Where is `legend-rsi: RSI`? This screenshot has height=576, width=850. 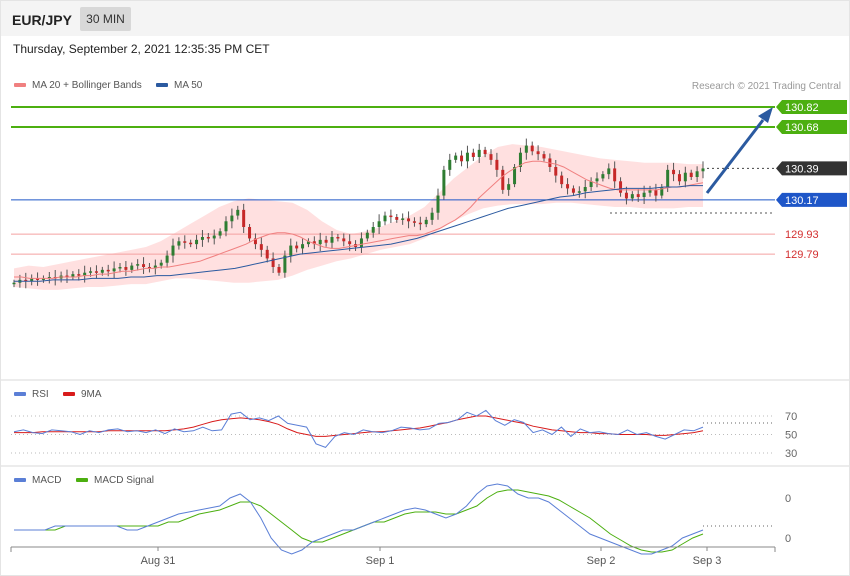 legend-rsi: RSI is located at coordinates (31, 394).